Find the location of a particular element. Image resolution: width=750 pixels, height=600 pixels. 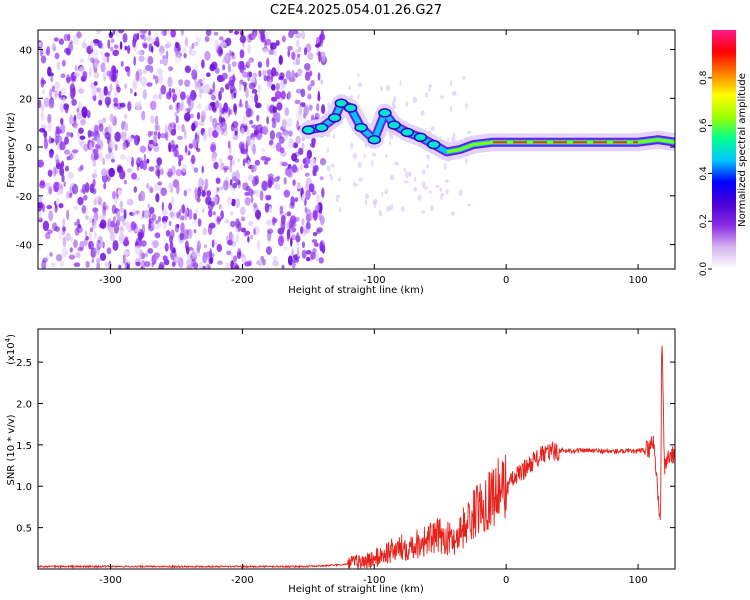

x-tick-label: 0 is located at coordinates (506, 580).